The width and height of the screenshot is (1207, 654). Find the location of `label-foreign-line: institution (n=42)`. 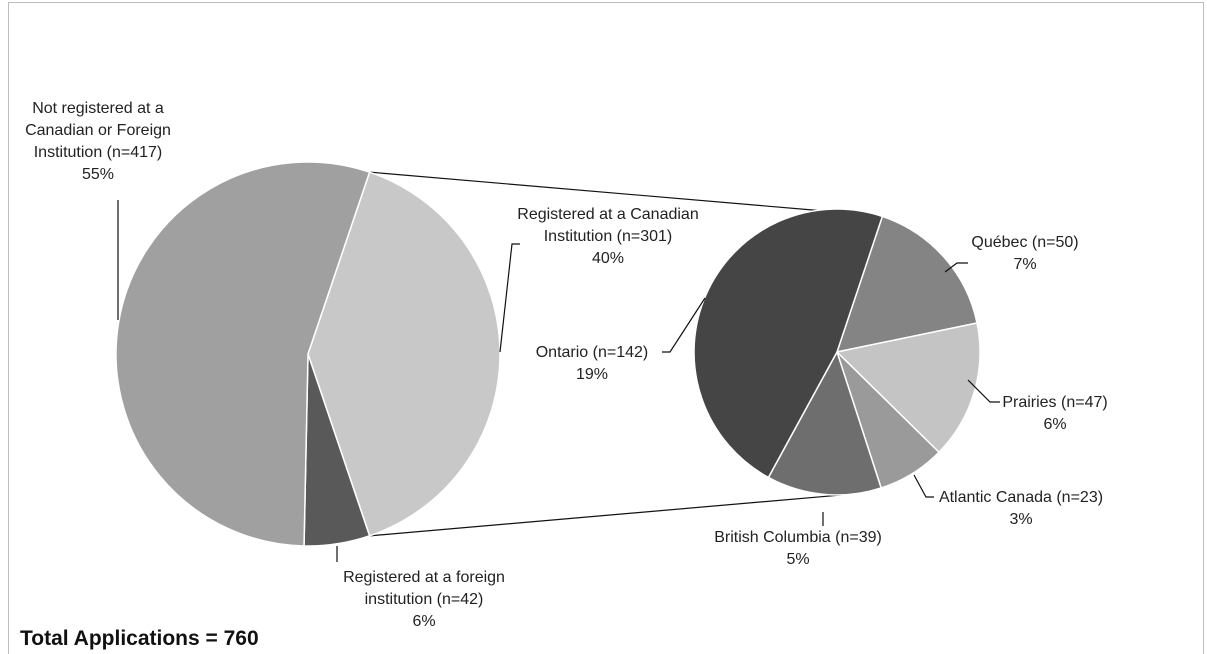

label-foreign-line: institution (n=42) is located at coordinates (424, 599).